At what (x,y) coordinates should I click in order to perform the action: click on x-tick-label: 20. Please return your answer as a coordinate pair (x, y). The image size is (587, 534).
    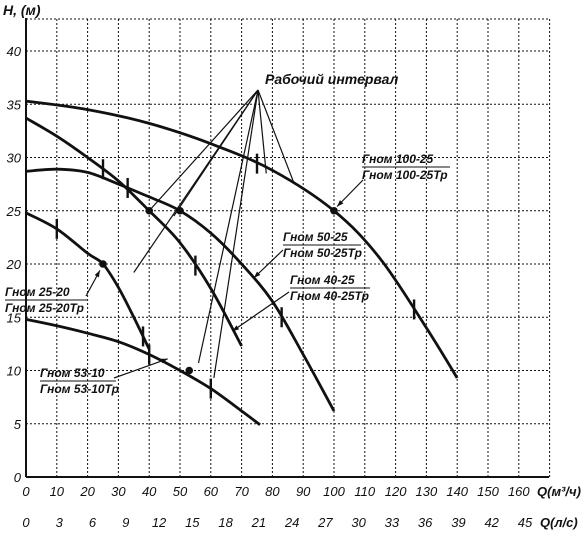
    Looking at the image, I should click on (87, 491).